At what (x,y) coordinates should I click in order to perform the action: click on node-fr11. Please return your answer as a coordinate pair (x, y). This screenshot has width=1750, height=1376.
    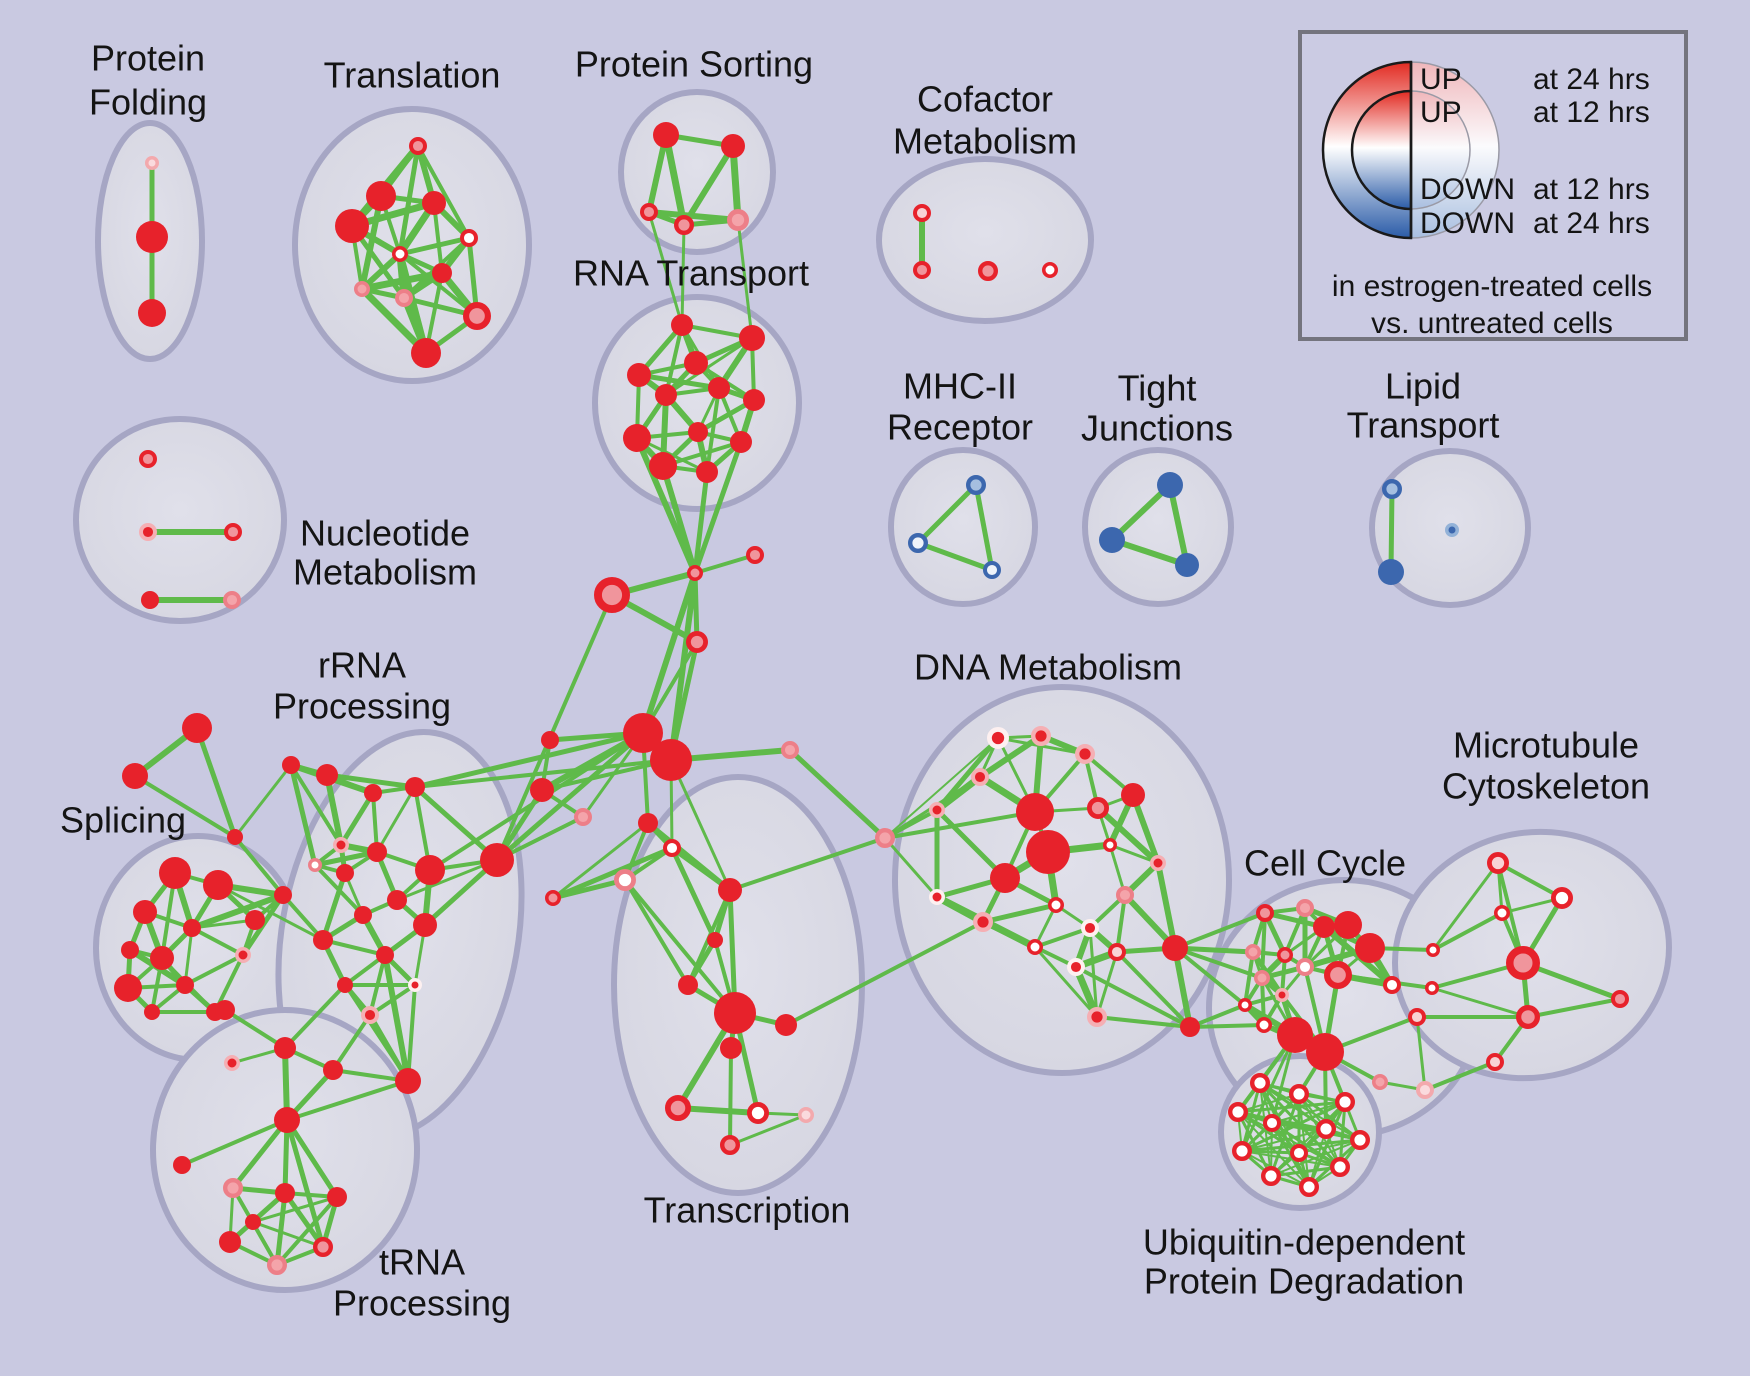
    Looking at the image, I should click on (582, 816).